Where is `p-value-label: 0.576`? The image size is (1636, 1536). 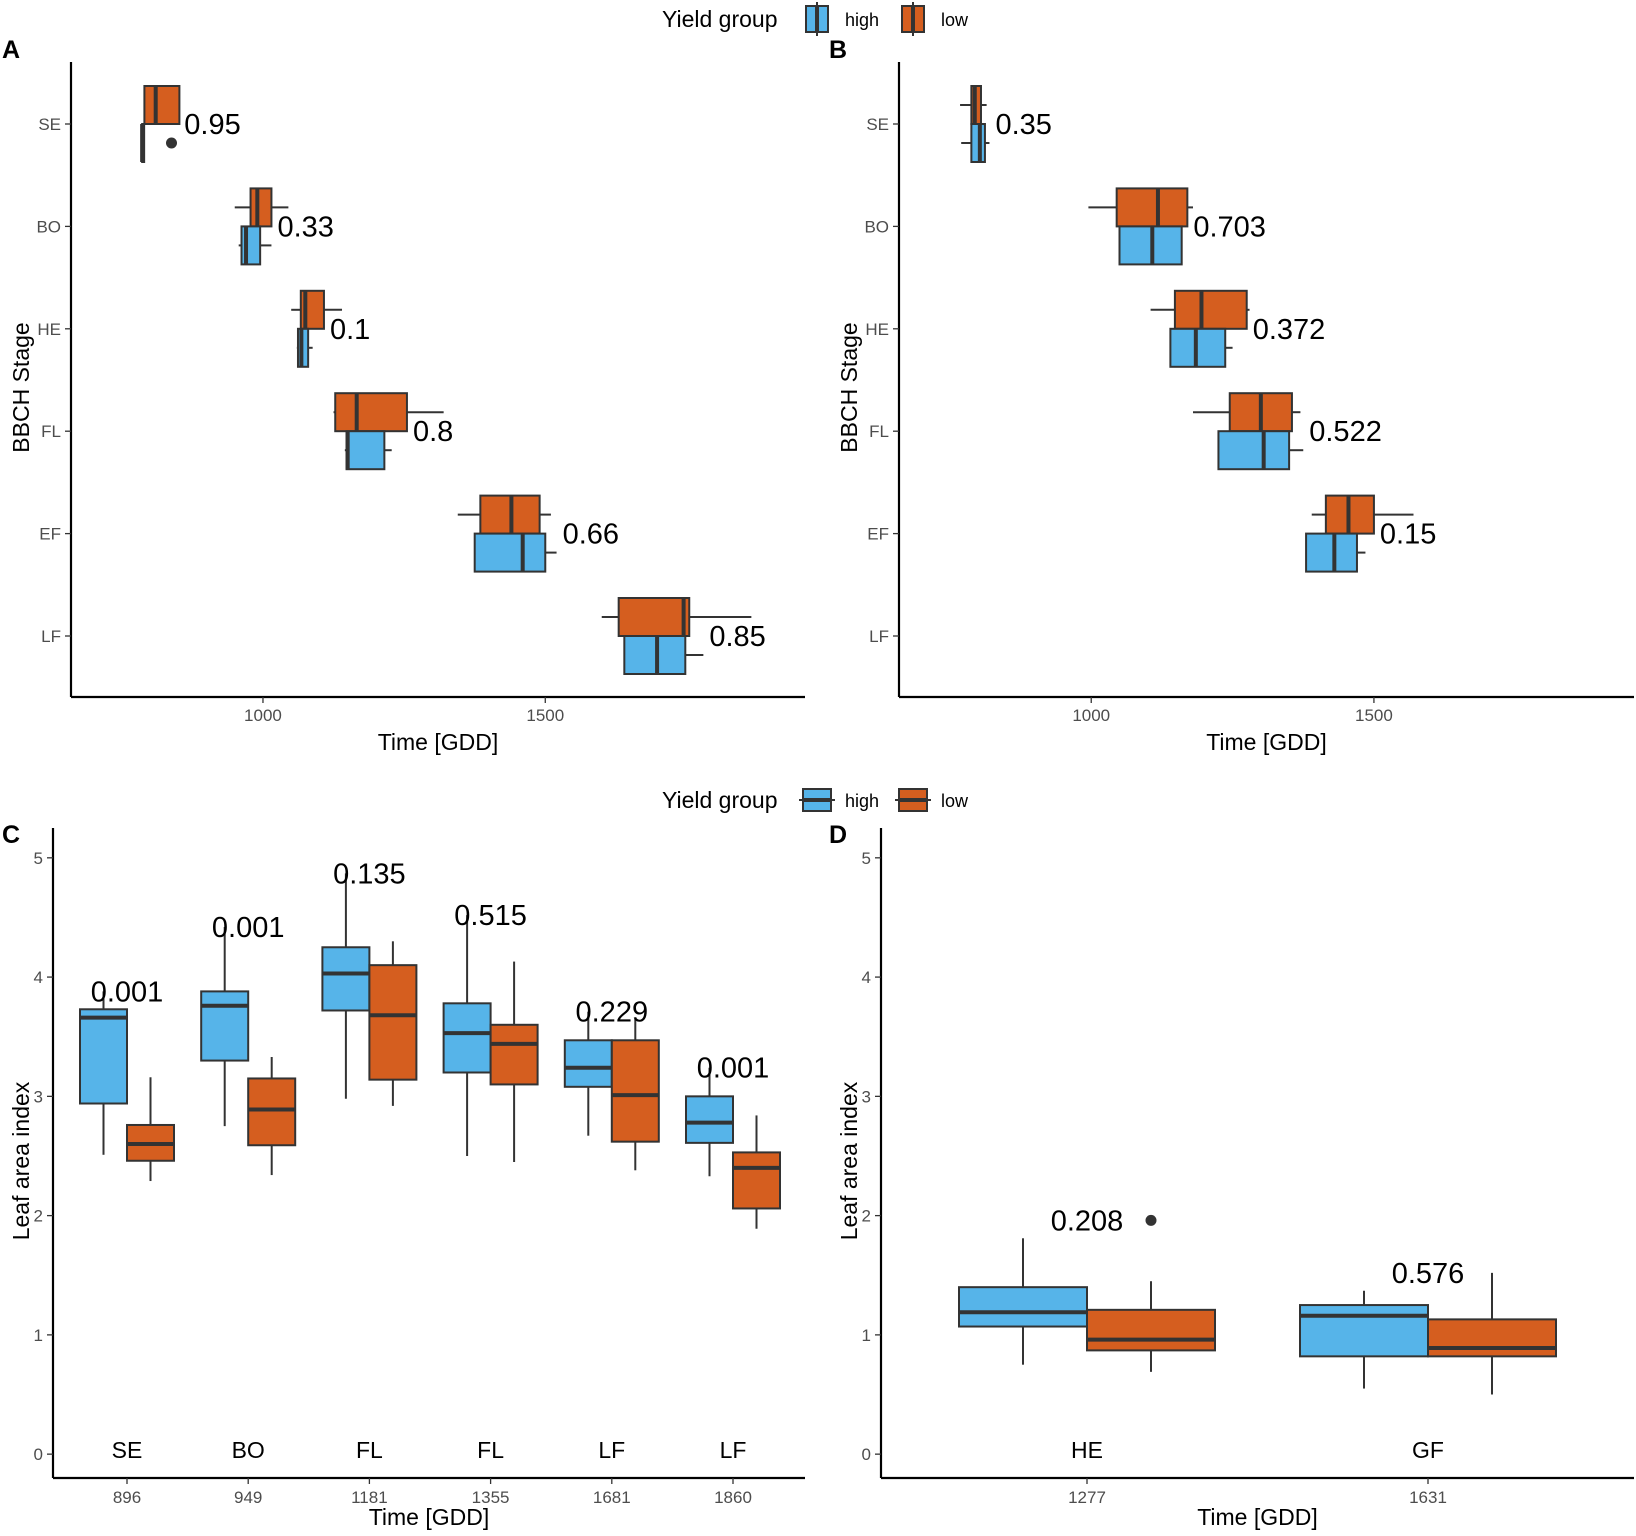
p-value-label: 0.576 is located at coordinates (1428, 1274).